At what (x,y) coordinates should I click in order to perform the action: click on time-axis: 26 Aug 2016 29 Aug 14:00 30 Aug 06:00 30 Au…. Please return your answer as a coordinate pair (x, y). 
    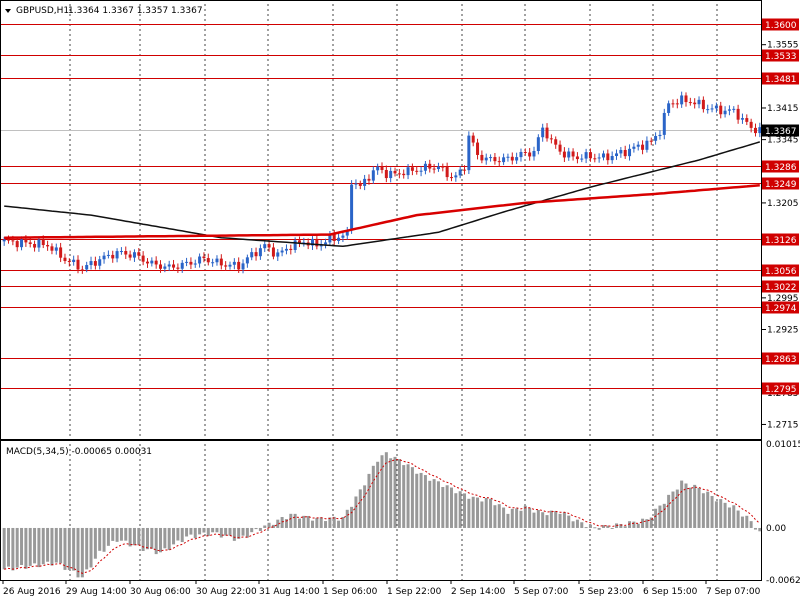
    Looking at the image, I should click on (381, 588).